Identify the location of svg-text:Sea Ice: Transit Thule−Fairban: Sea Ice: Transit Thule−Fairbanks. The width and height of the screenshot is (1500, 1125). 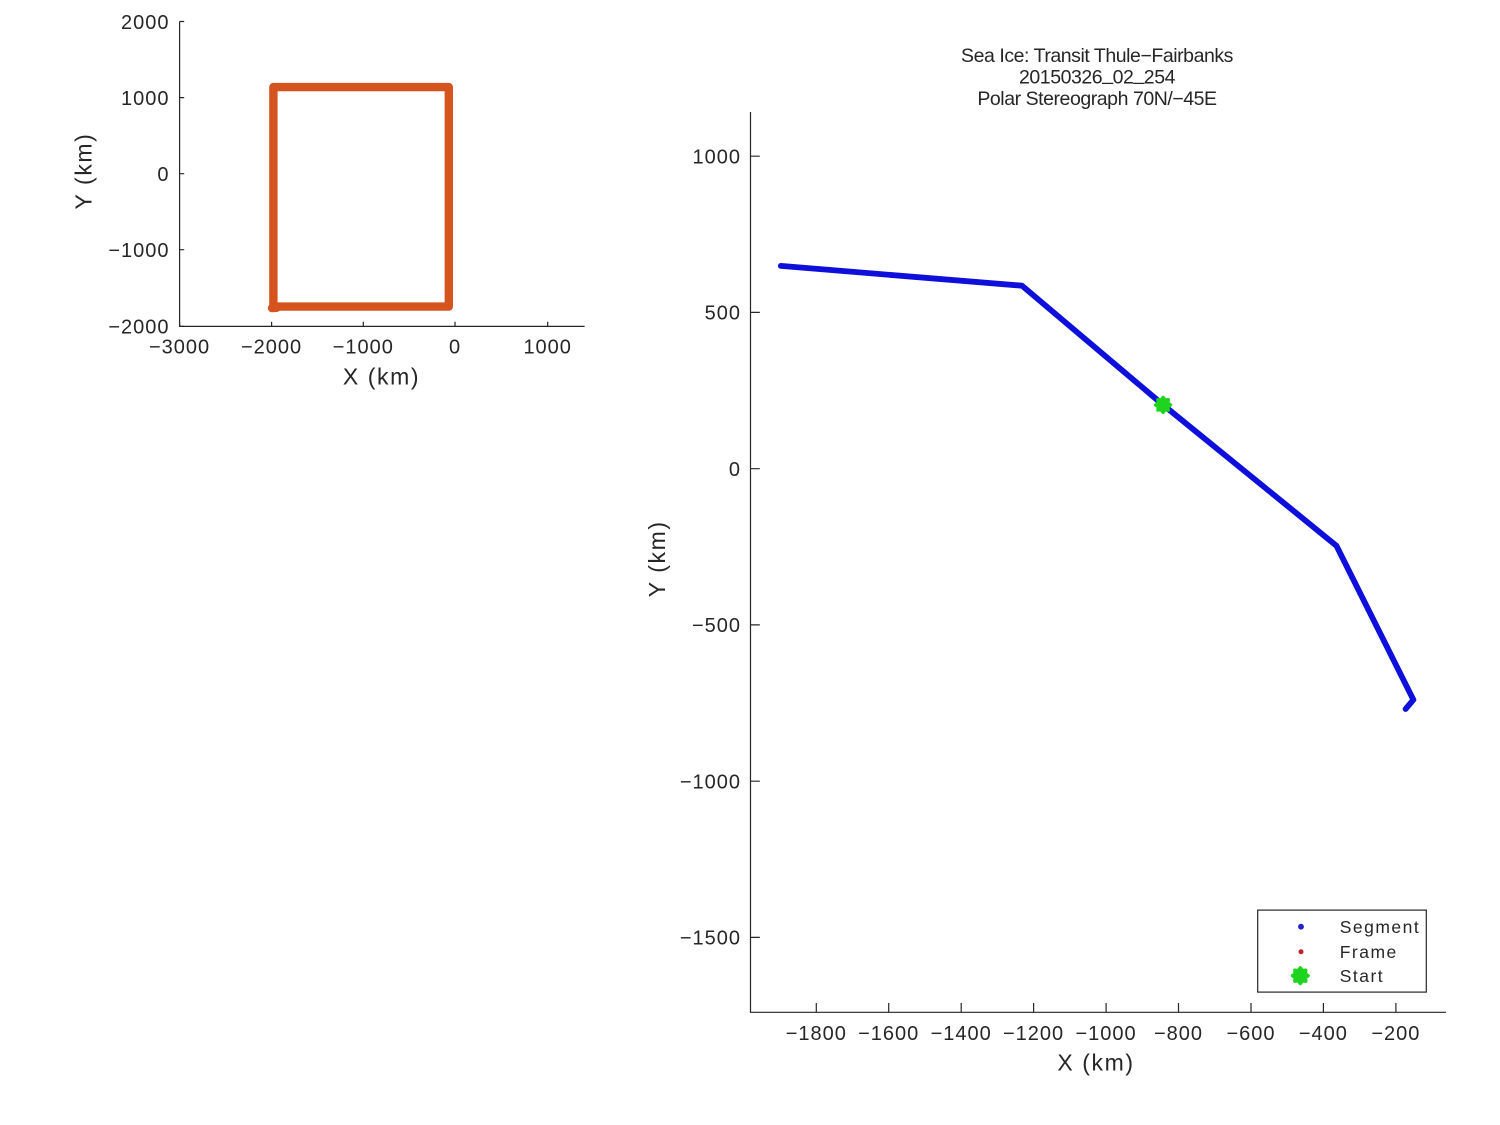
(1097, 56).